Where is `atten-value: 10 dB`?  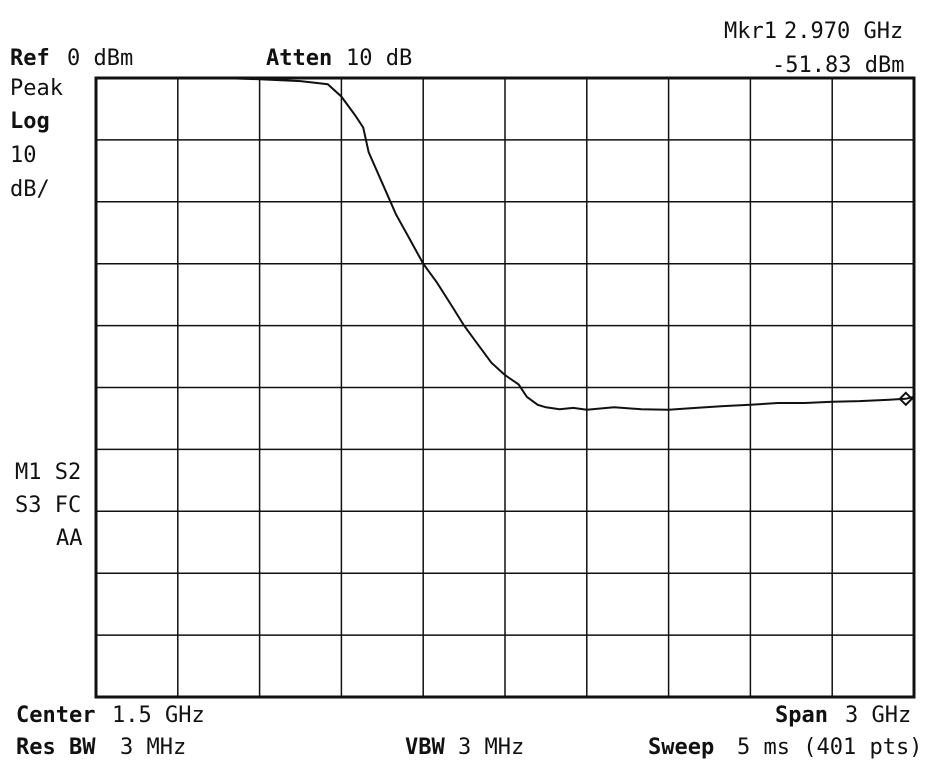 atten-value: 10 dB is located at coordinates (379, 58).